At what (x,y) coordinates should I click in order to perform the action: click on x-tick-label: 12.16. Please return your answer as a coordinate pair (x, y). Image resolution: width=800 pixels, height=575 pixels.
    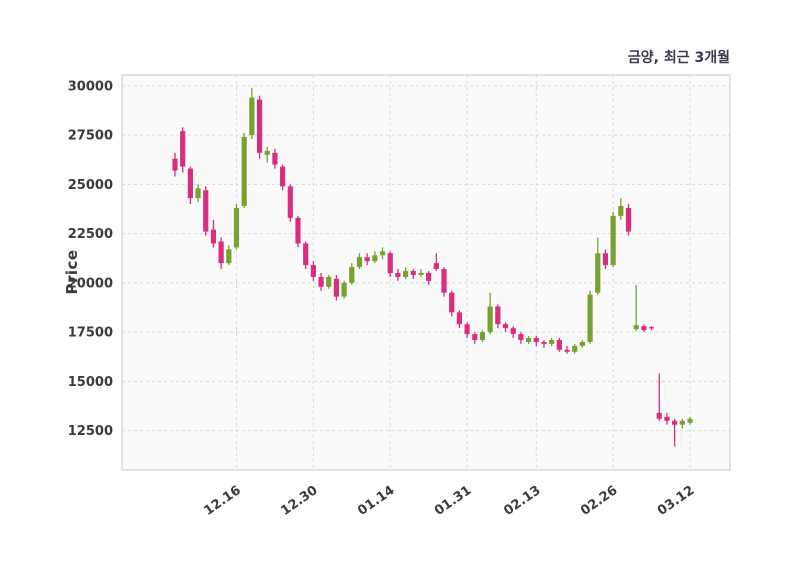
    Looking at the image, I should click on (222, 501).